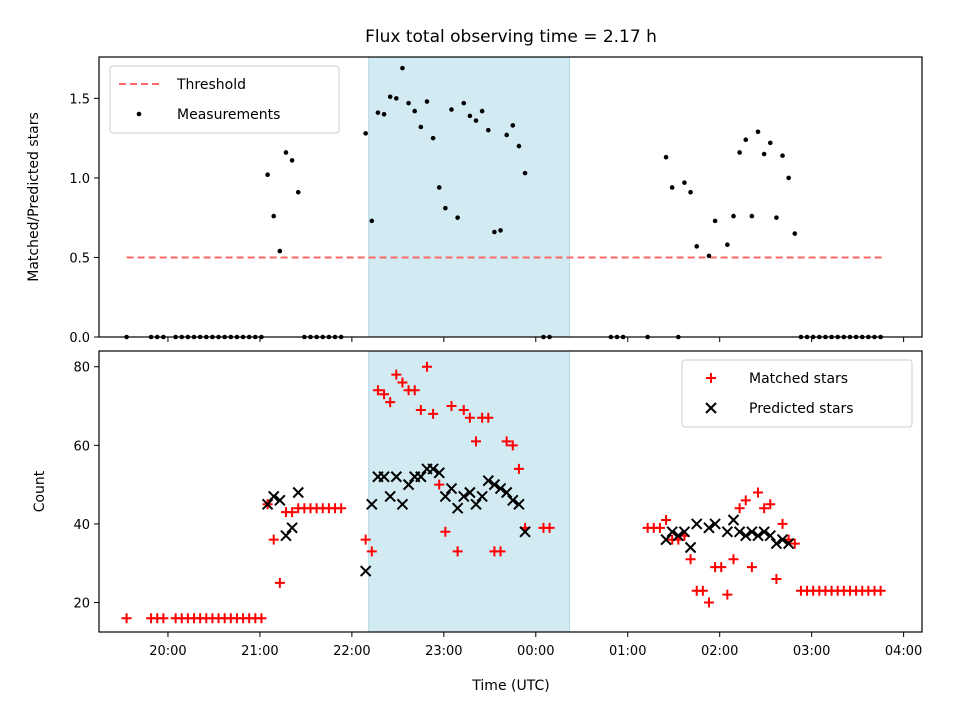 Image resolution: width=960 pixels, height=724 pixels. What do you see at coordinates (798, 379) in the screenshot?
I see `legend-entry: Matched stars` at bounding box center [798, 379].